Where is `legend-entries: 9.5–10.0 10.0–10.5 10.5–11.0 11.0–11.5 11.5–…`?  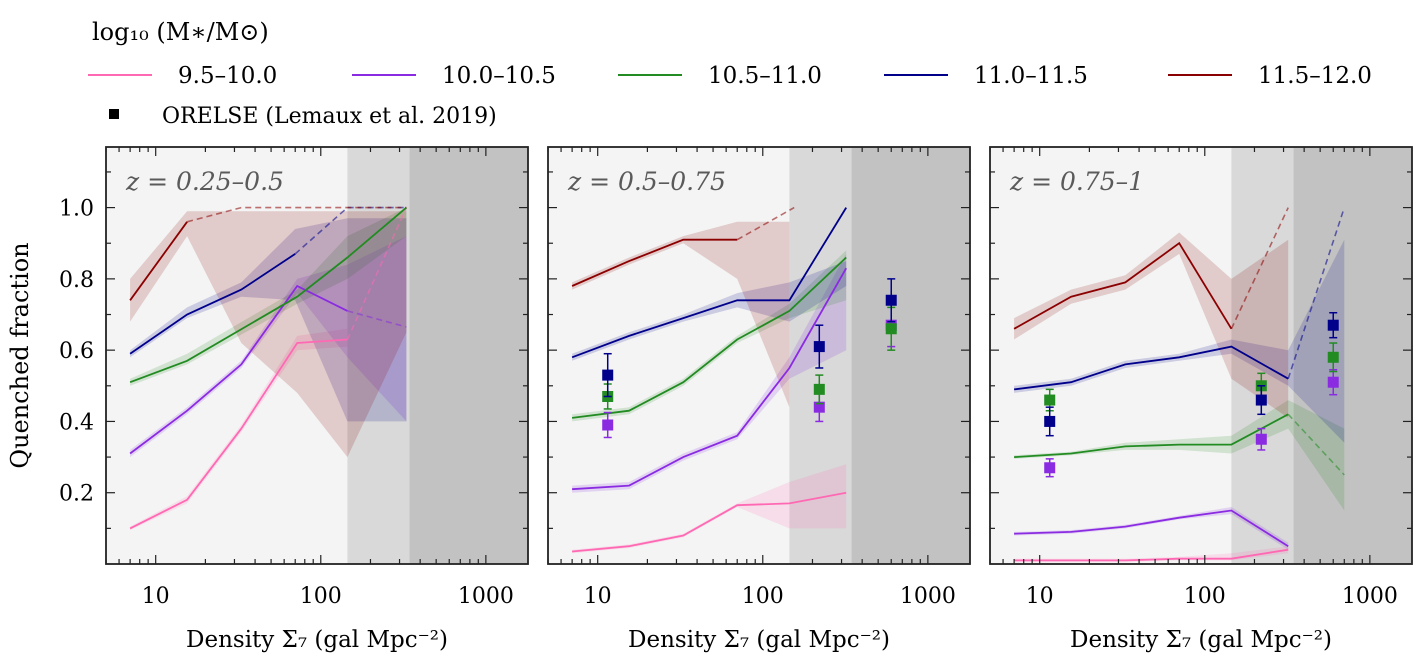 legend-entries: 9.5–10.0 10.0–10.5 10.5–11.0 11.0–11.5 11.5–… is located at coordinates (730, 76).